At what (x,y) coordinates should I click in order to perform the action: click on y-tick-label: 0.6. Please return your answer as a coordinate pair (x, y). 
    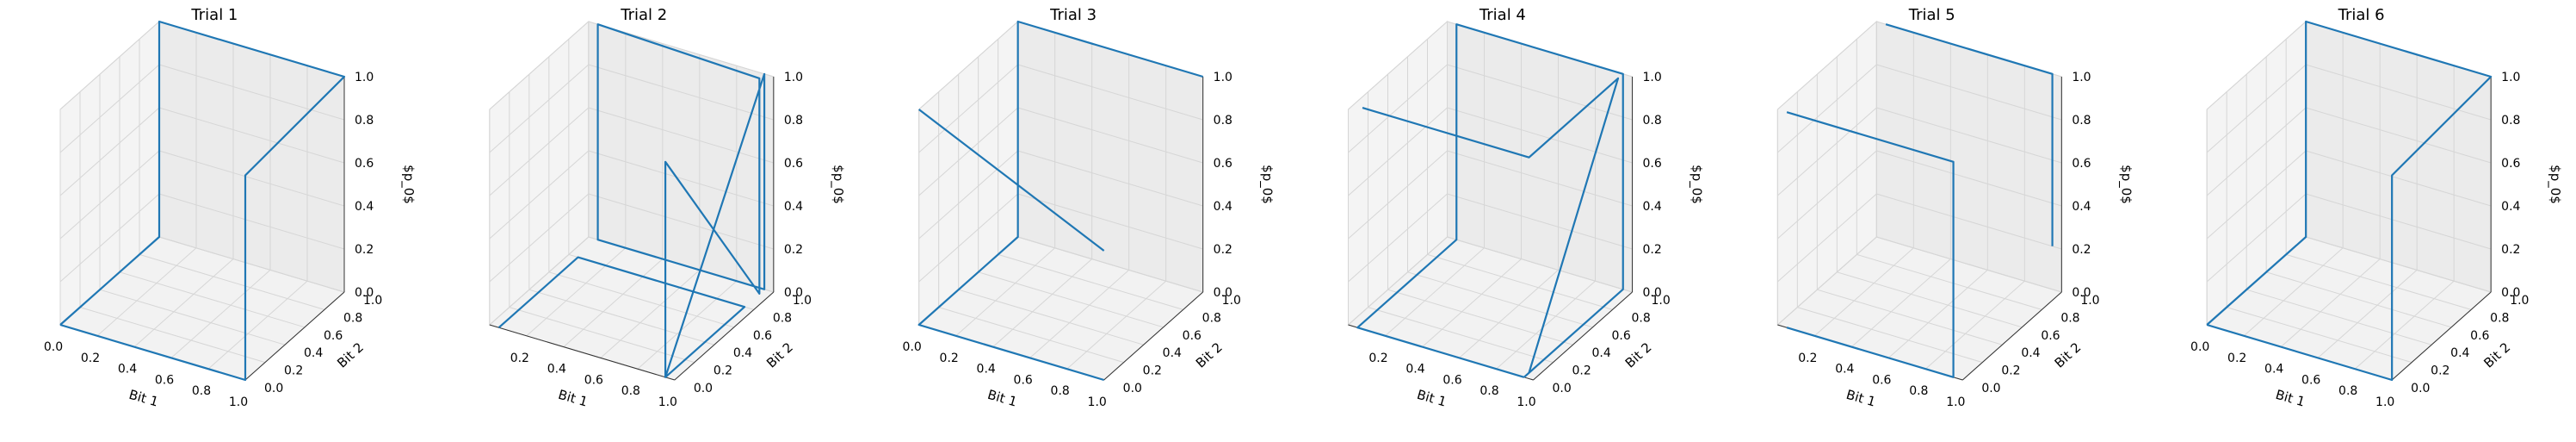
    Looking at the image, I should click on (762, 336).